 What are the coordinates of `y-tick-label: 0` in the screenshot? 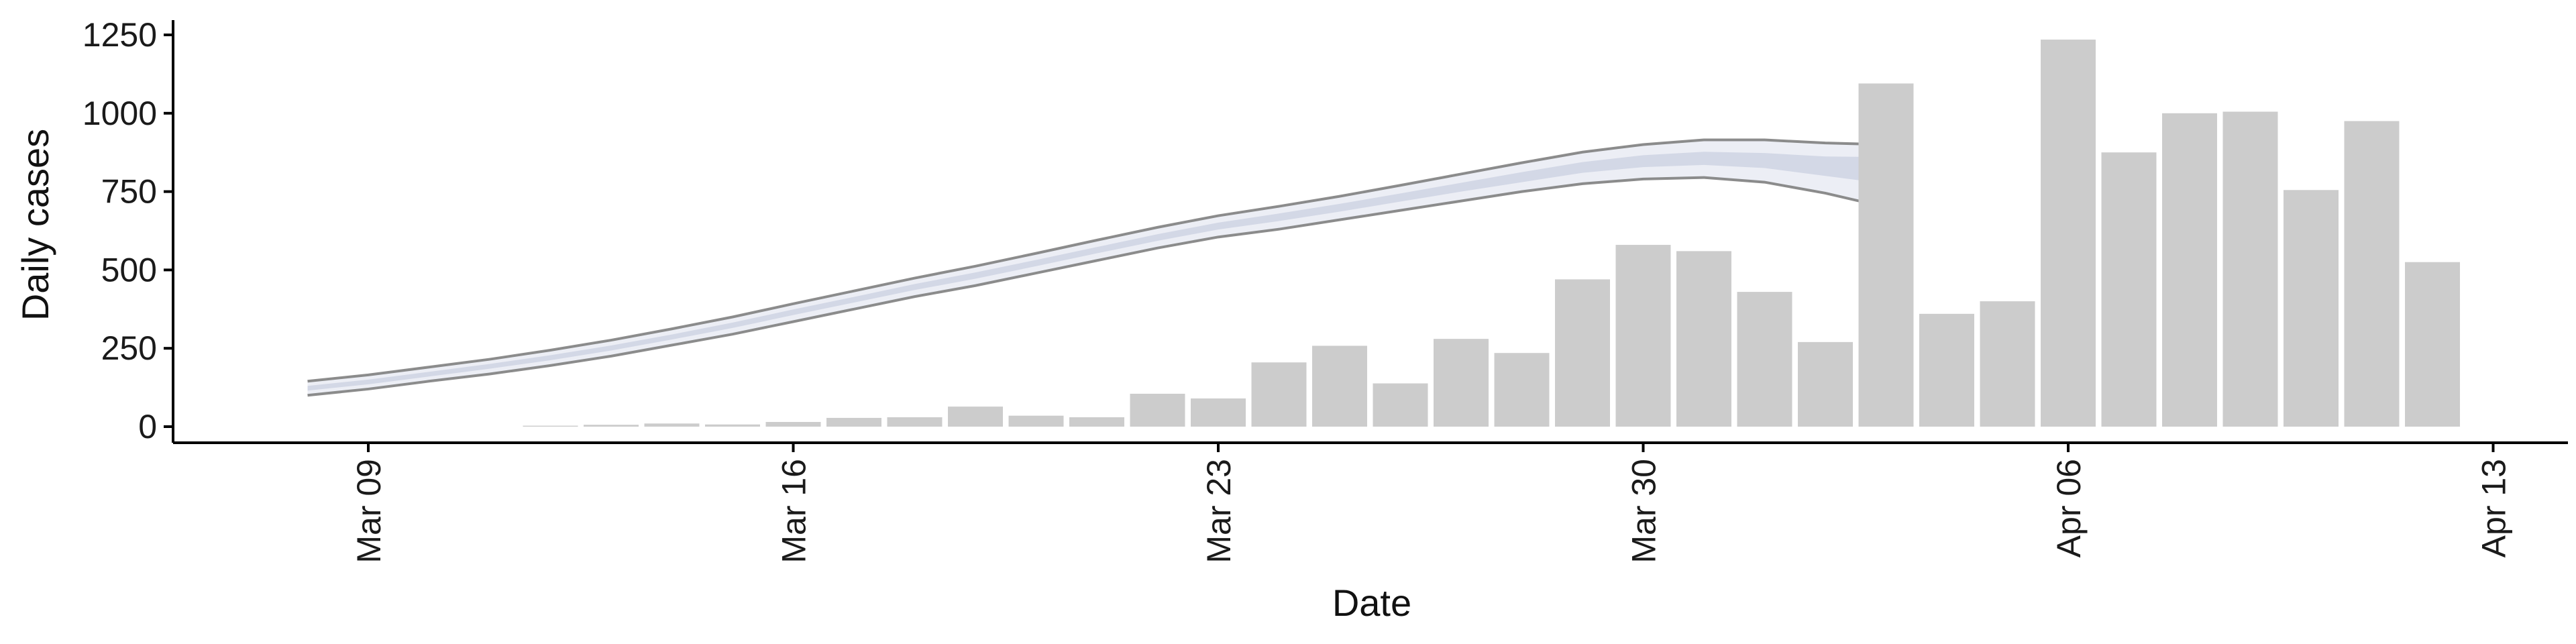 It's located at (147, 426).